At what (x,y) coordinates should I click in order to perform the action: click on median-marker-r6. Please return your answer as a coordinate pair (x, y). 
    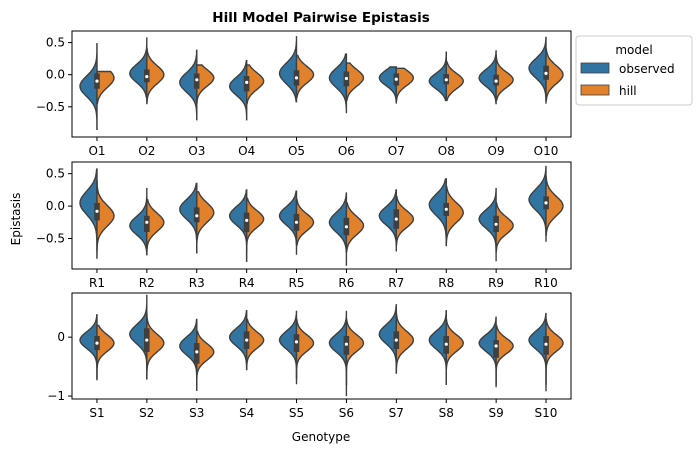
    Looking at the image, I should click on (346, 227).